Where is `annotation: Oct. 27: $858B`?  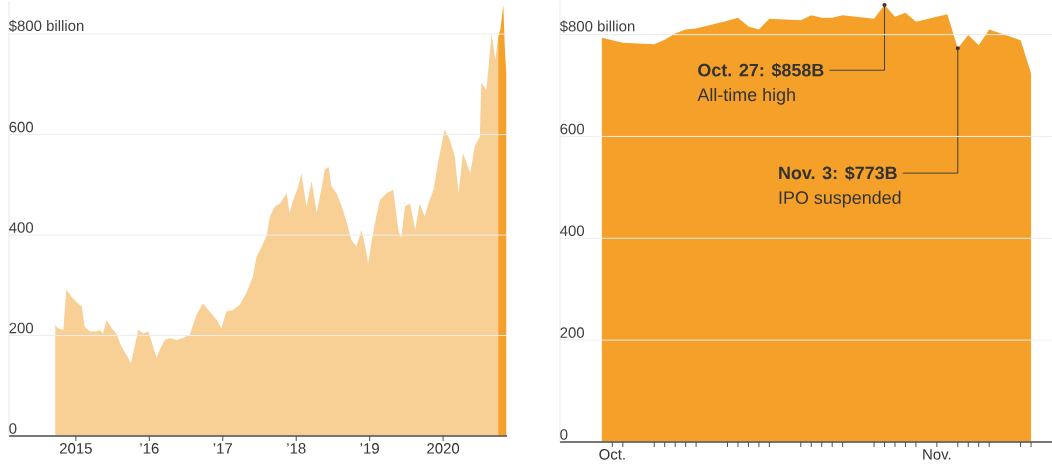
annotation: Oct. 27: $858B is located at coordinates (761, 70).